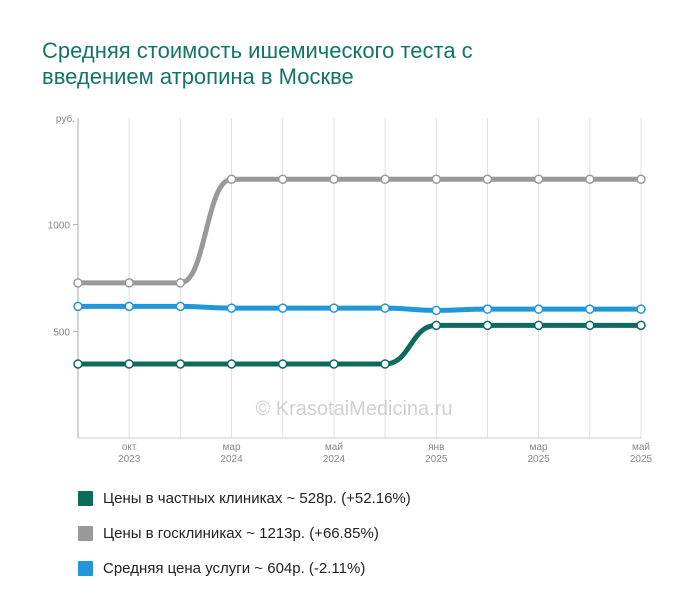  I want to click on y-tick-label: 500, so click(61, 332).